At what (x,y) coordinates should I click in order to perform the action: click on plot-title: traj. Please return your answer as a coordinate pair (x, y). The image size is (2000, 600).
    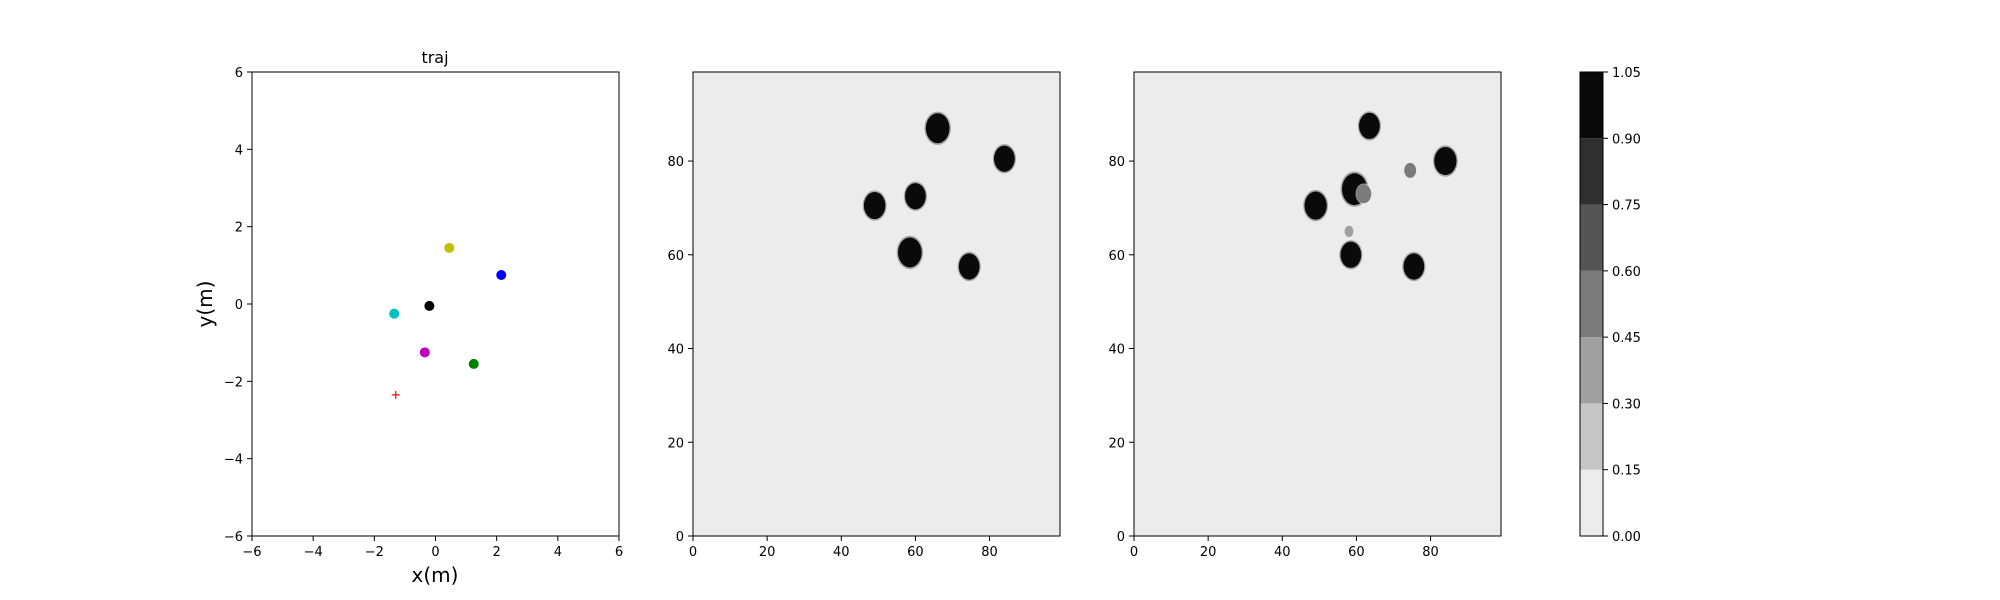
    Looking at the image, I should click on (434, 57).